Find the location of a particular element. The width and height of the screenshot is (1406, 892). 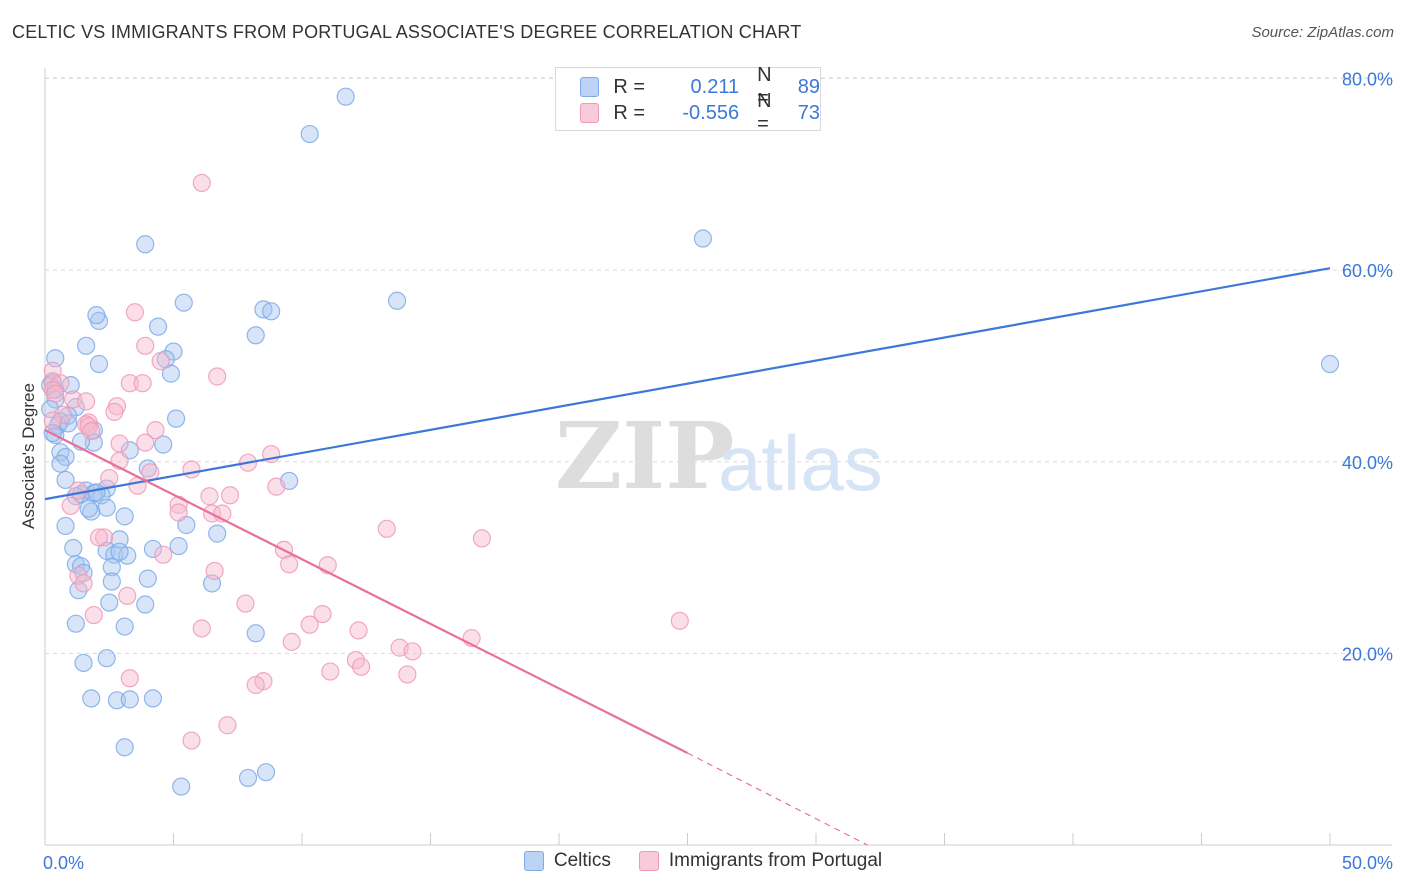

y-axis-label: Associate's Degree is located at coordinates (28, 456).